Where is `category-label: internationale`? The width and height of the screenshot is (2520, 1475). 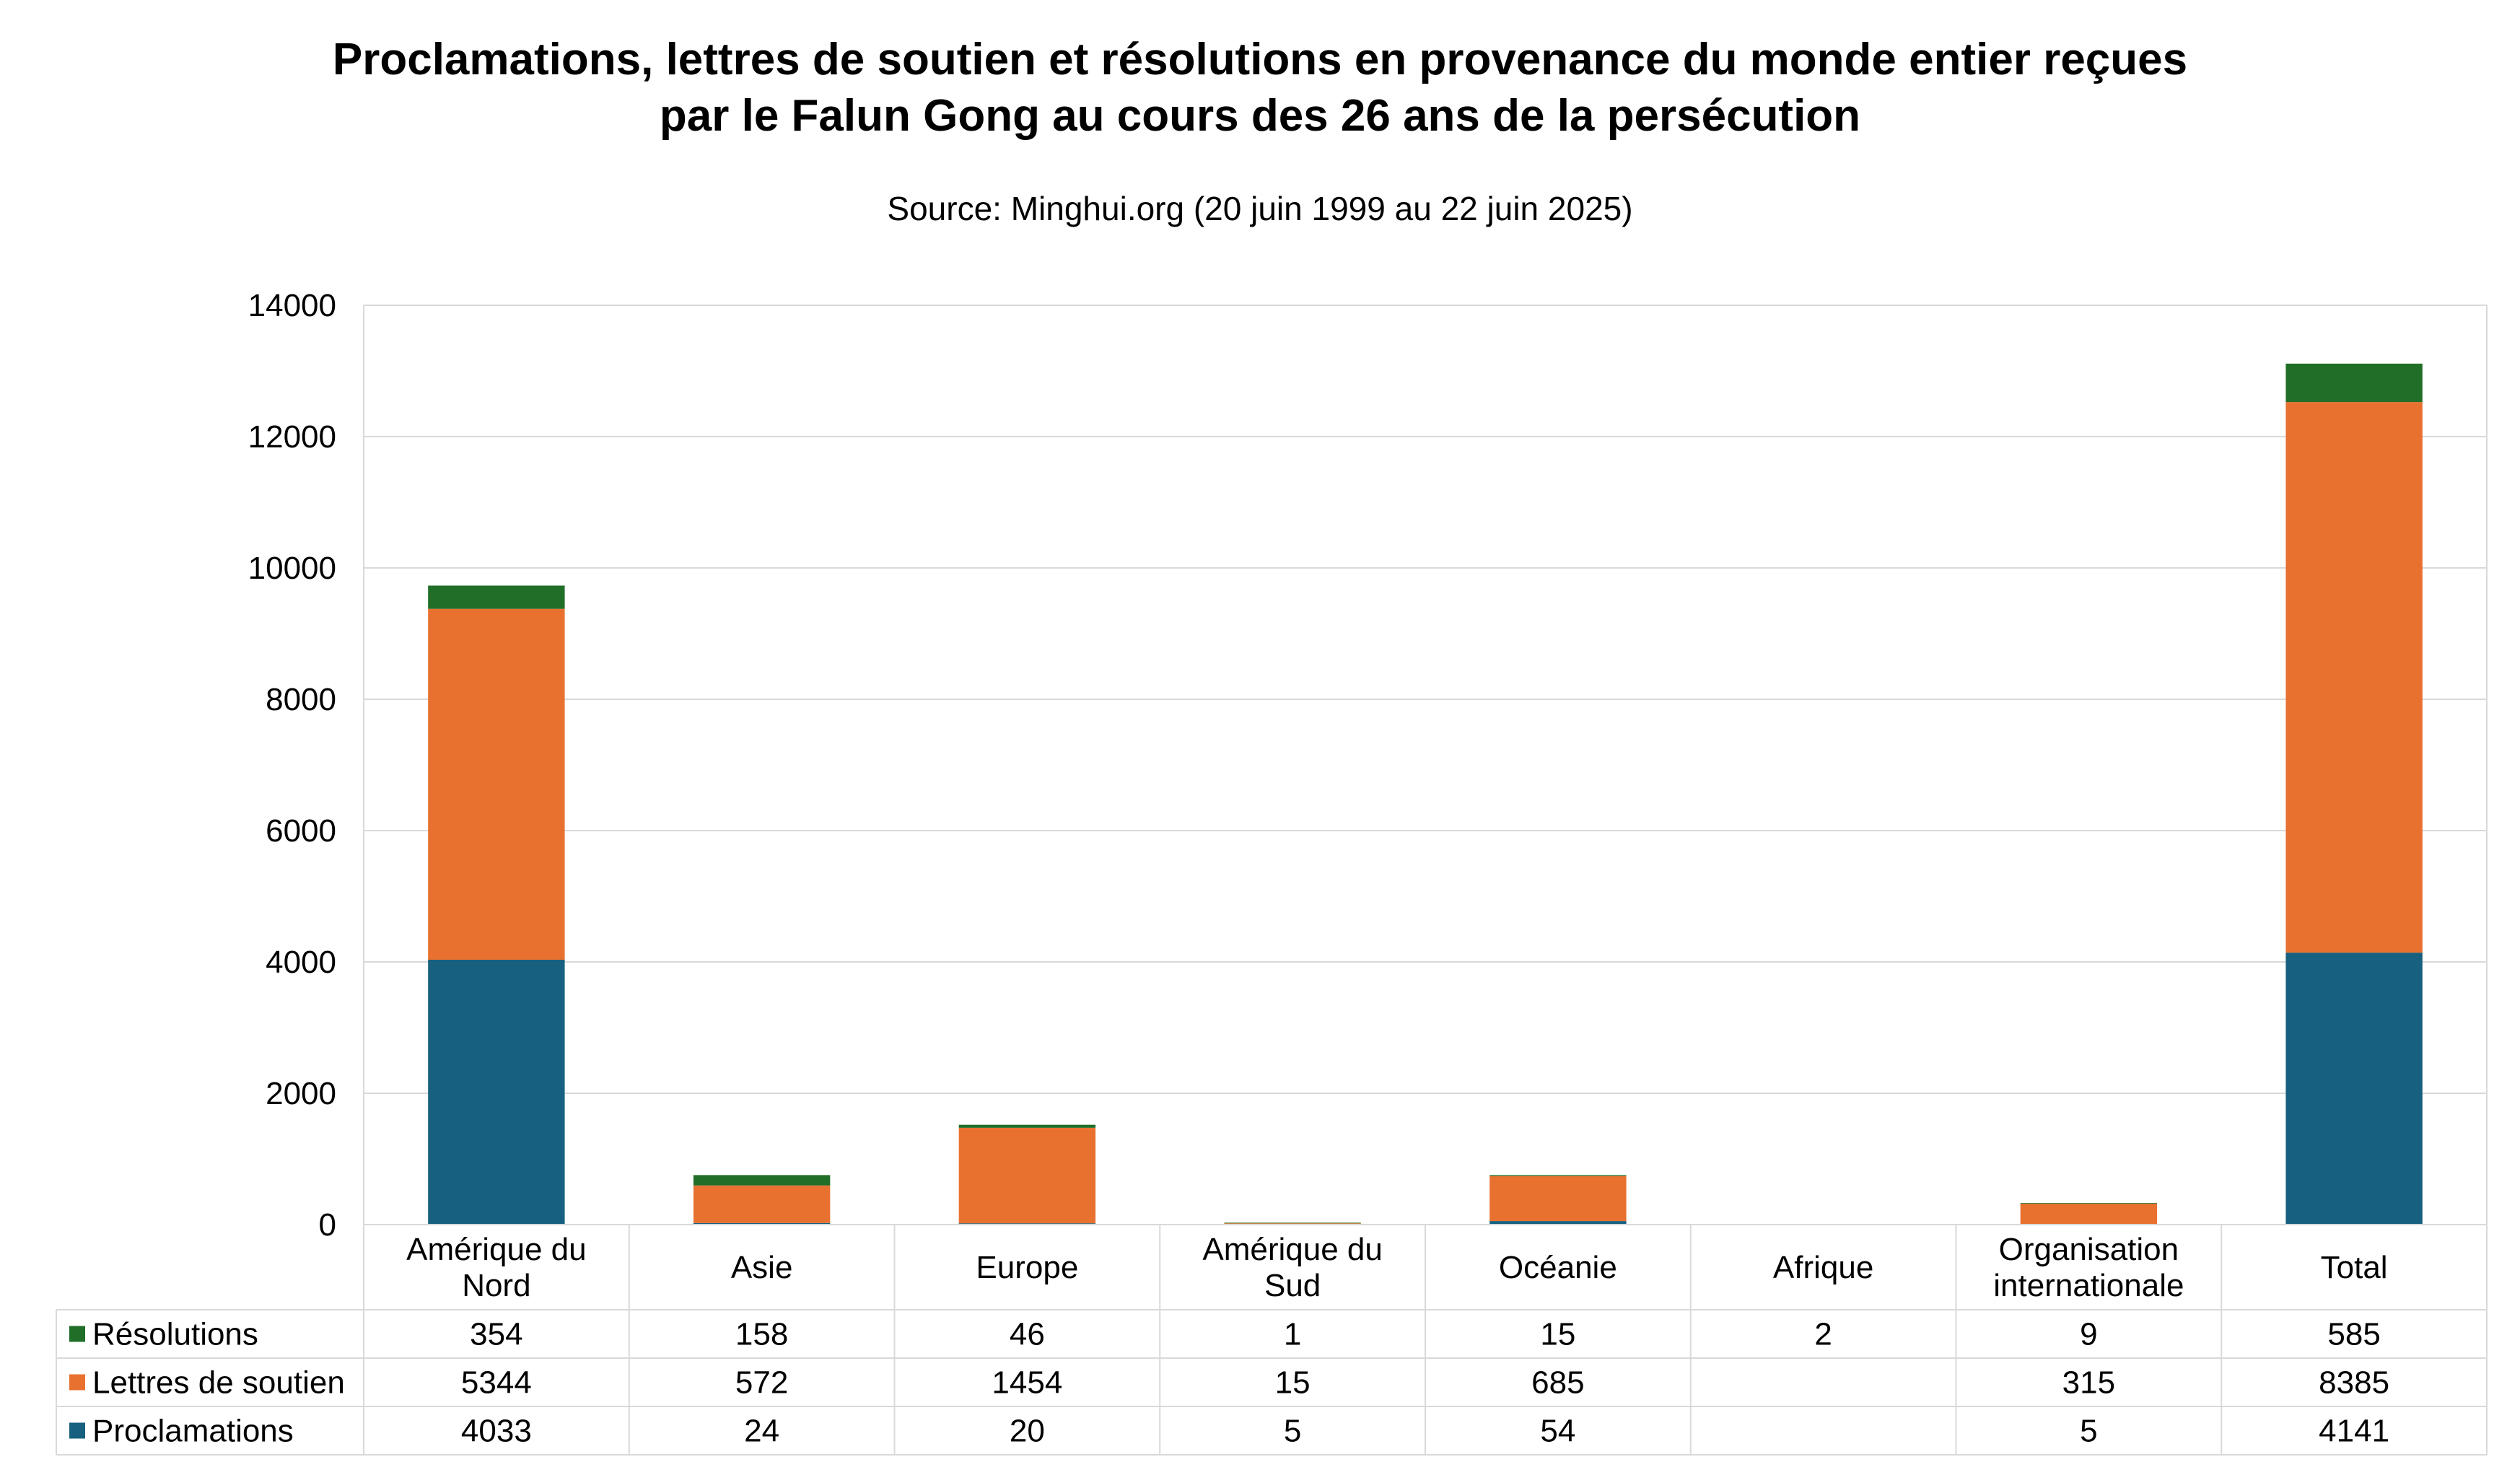 category-label: internationale is located at coordinates (2088, 1285).